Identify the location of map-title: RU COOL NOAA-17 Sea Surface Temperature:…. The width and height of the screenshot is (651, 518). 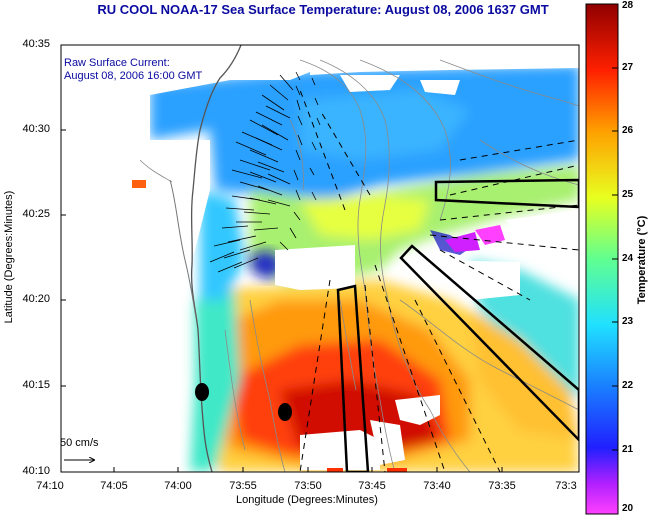
(323, 9).